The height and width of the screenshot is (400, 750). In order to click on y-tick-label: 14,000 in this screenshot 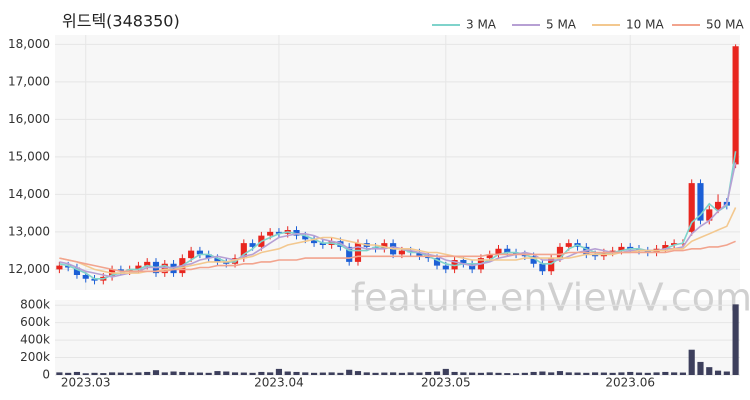, I will do `click(29, 194)`.